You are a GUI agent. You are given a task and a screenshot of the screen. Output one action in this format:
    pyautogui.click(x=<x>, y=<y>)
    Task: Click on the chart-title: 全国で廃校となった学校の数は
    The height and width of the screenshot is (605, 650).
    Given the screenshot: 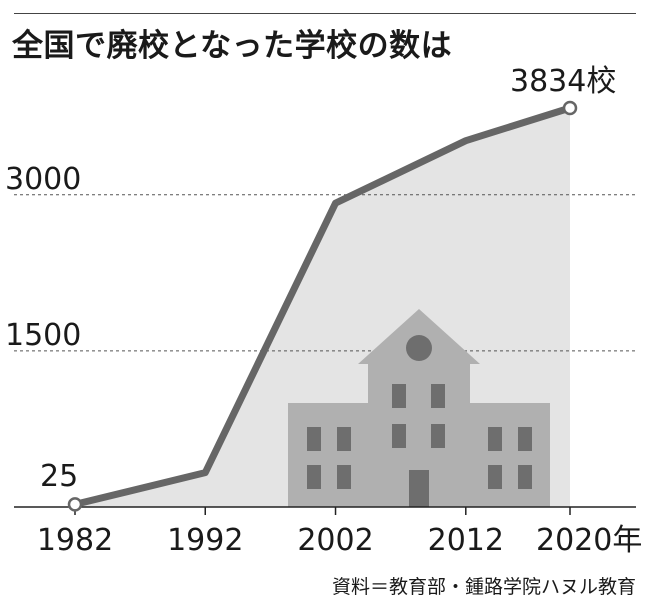 What is the action you would take?
    pyautogui.click(x=232, y=46)
    